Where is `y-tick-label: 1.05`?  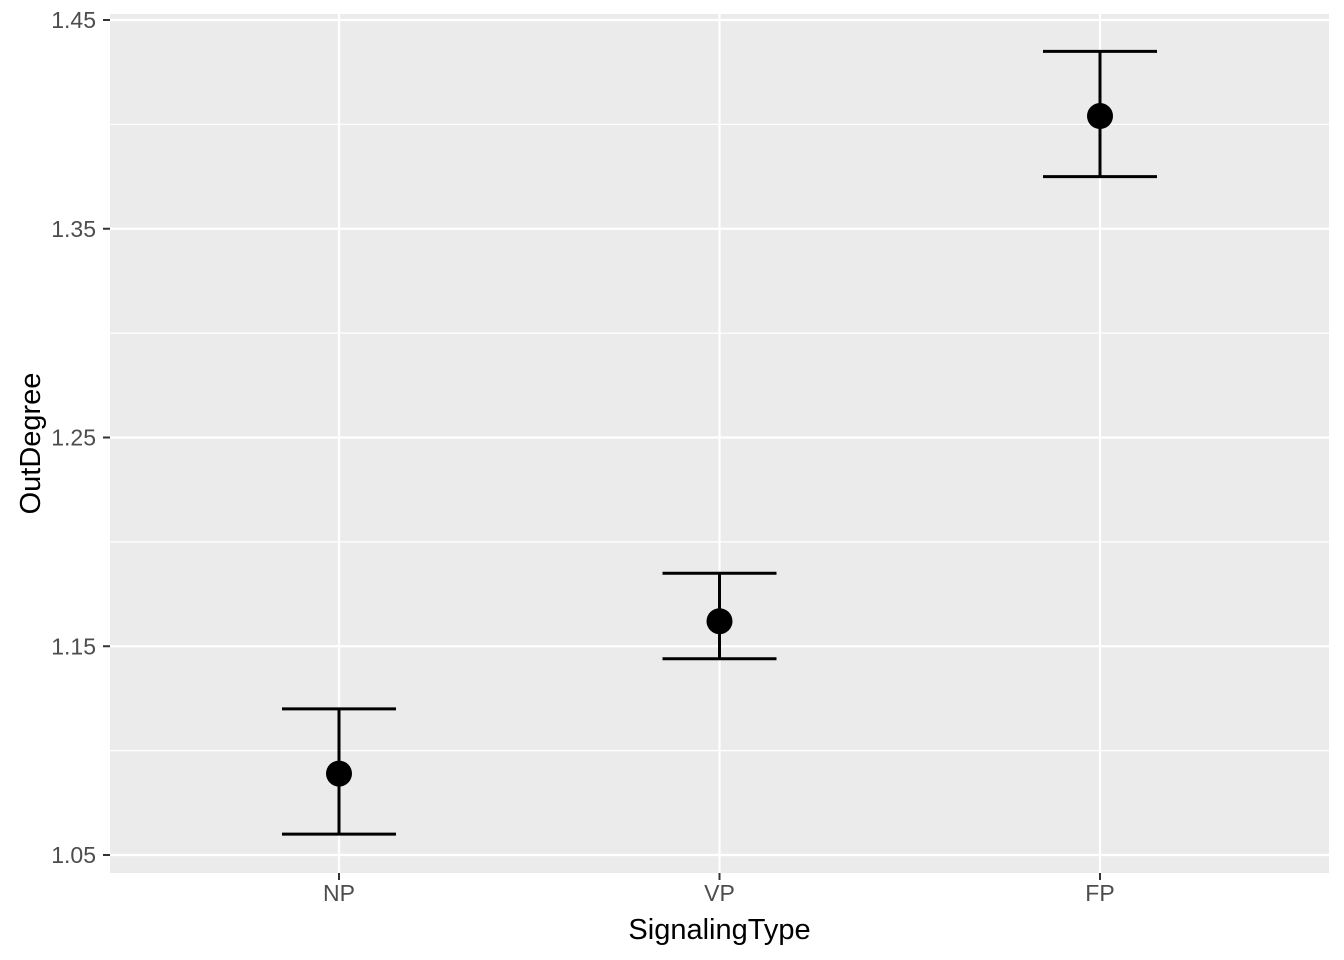 y-tick-label: 1.05 is located at coordinates (73, 855).